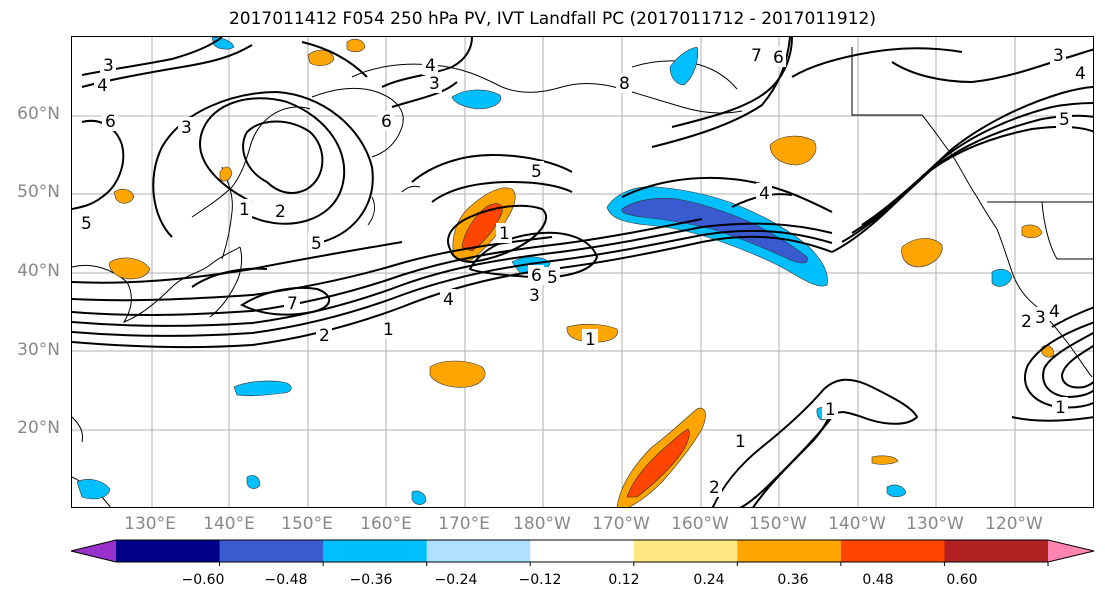 The width and height of the screenshot is (1105, 601). What do you see at coordinates (935, 524) in the screenshot?
I see `lon-label: 130°W` at bounding box center [935, 524].